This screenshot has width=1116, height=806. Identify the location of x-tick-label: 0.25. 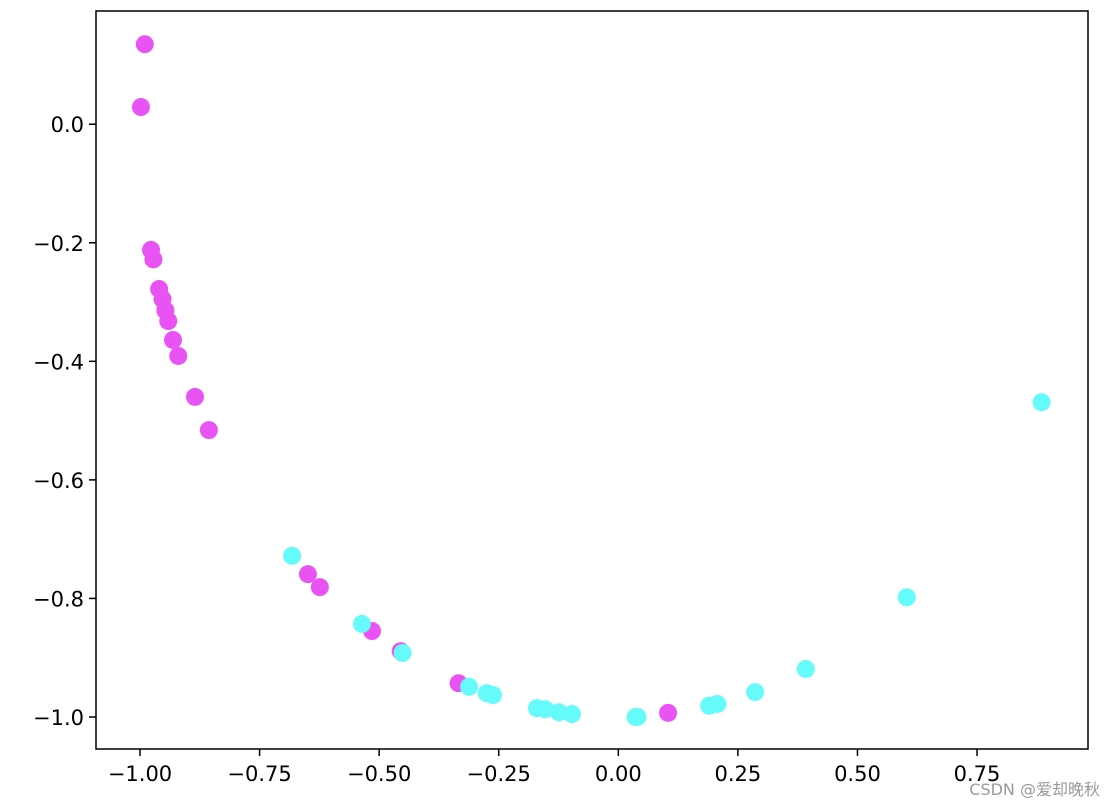
(737, 774).